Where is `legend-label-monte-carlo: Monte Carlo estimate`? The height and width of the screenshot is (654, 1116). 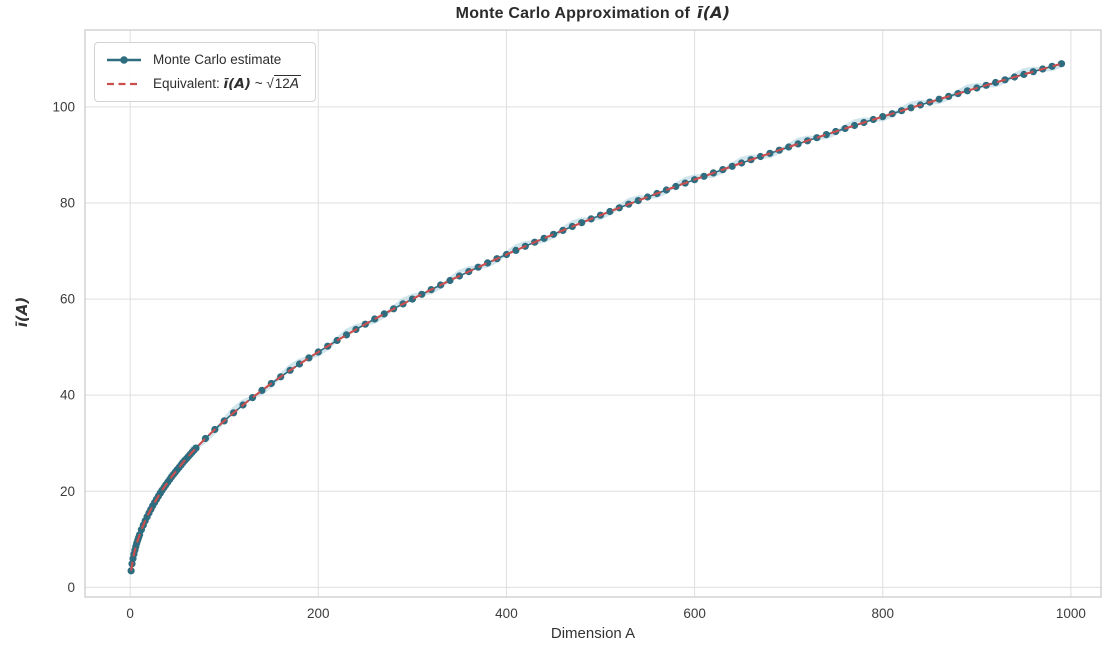 legend-label-monte-carlo: Monte Carlo estimate is located at coordinates (217, 59).